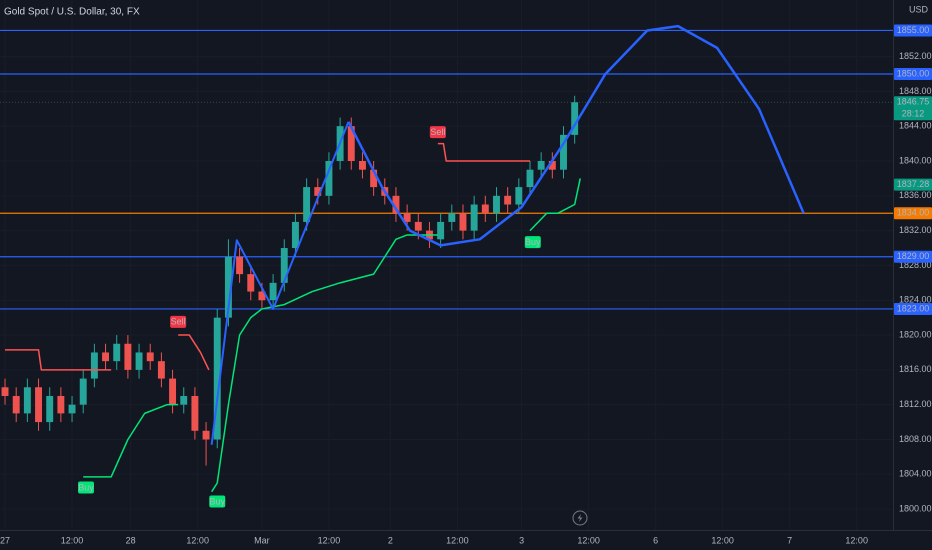  What do you see at coordinates (915, 300) in the screenshot?
I see `y-tick-label: 1824.00` at bounding box center [915, 300].